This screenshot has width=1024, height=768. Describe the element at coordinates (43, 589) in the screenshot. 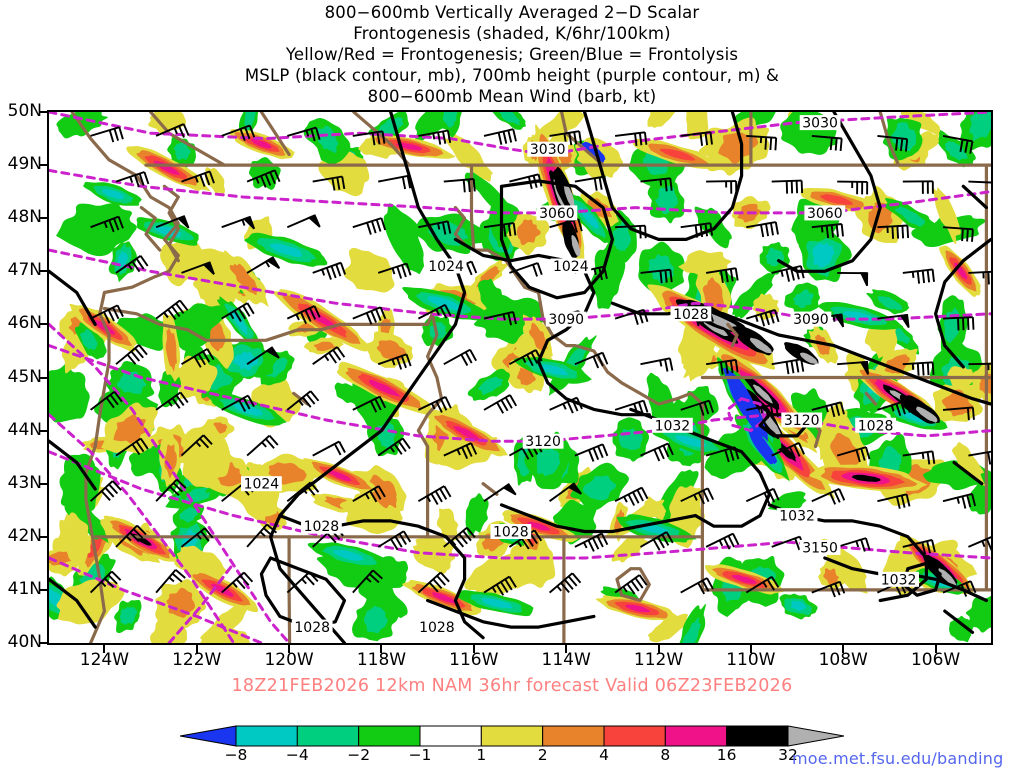

I see `lat-tick-mark` at that location.